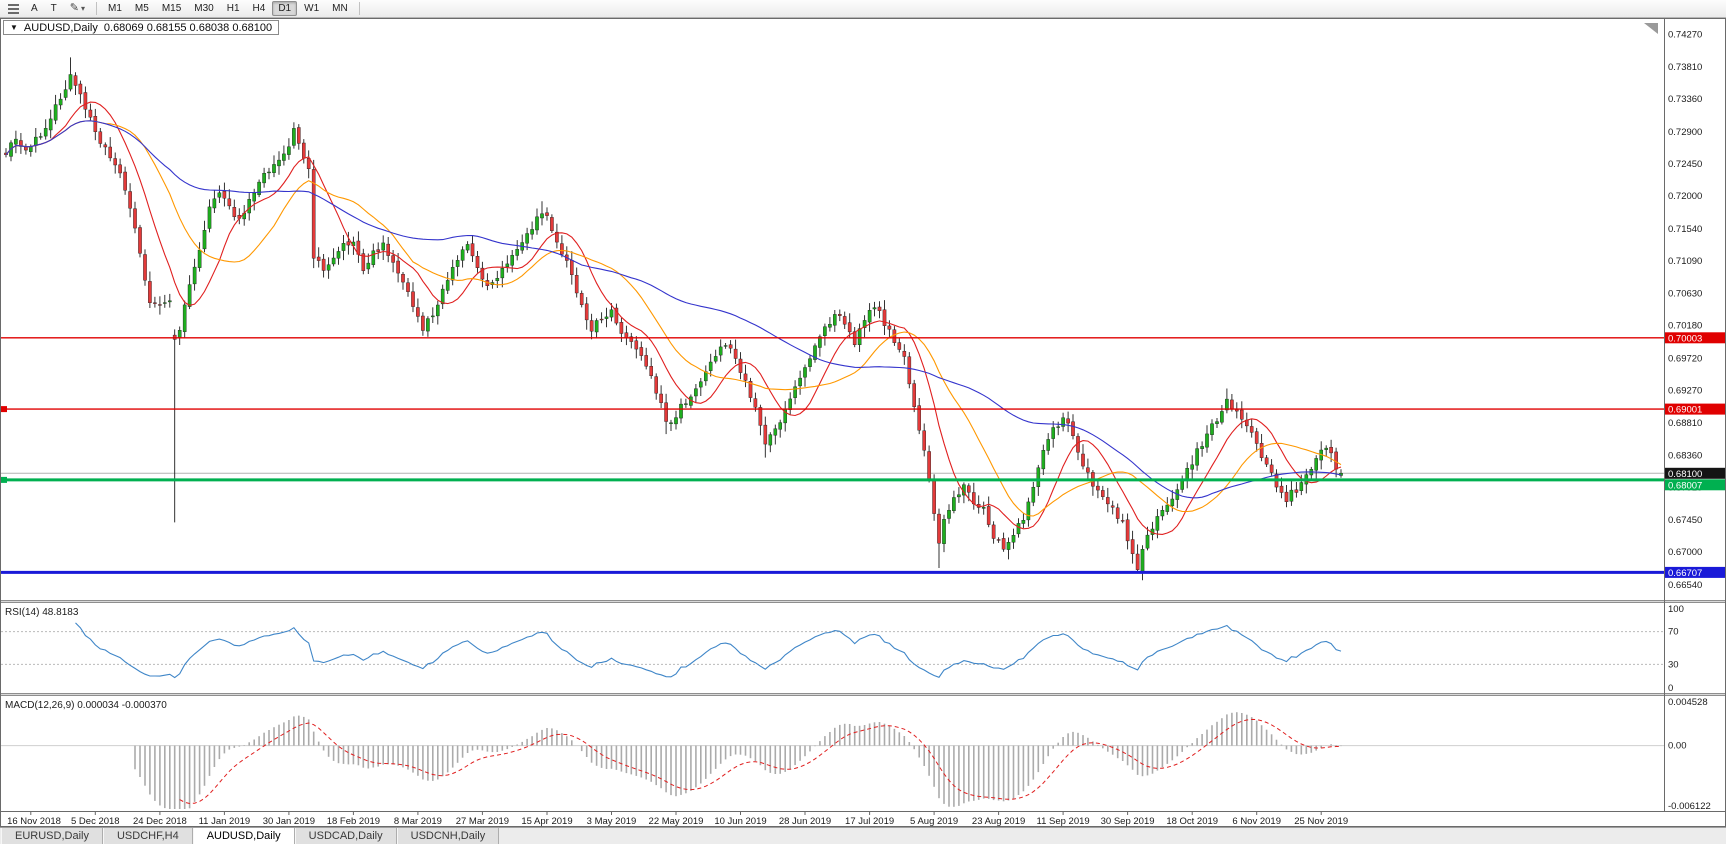 This screenshot has width=1726, height=844. I want to click on tab-usdcad-daily: USDCAD,Daily, so click(345, 836).